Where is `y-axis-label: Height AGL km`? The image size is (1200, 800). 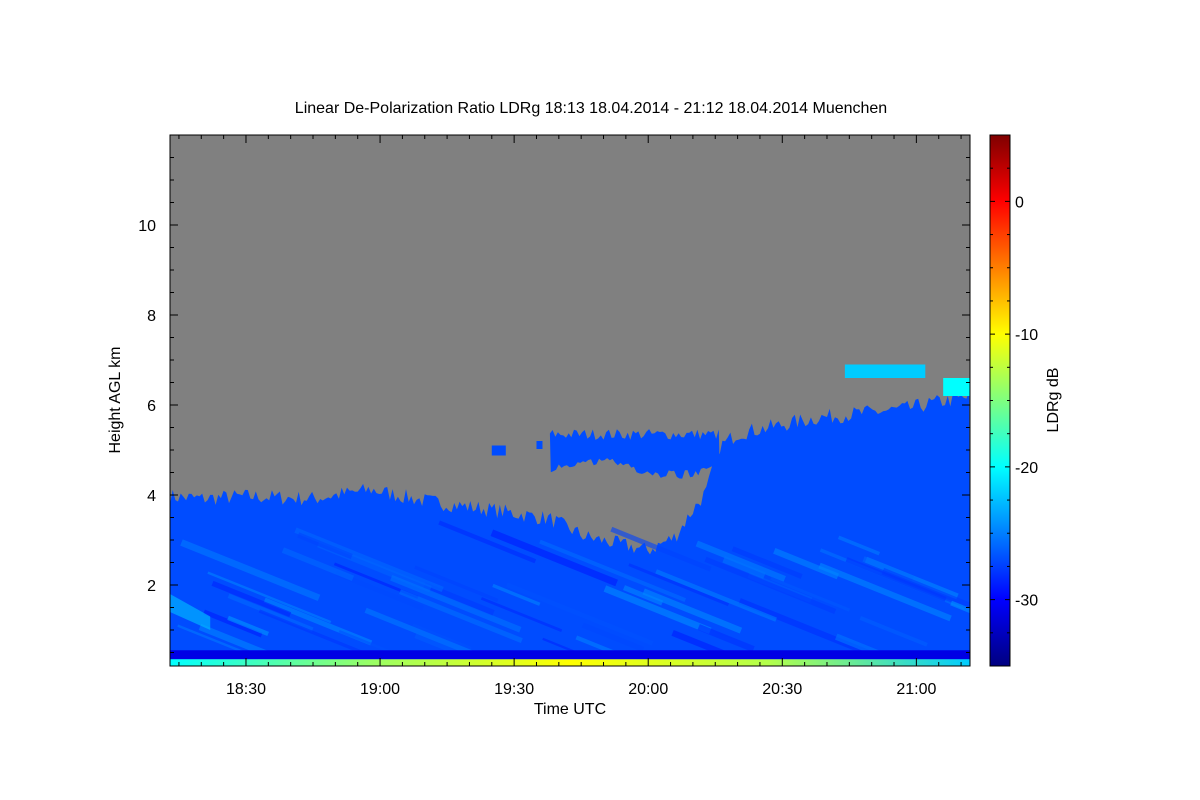 y-axis-label: Height AGL km is located at coordinates (115, 399).